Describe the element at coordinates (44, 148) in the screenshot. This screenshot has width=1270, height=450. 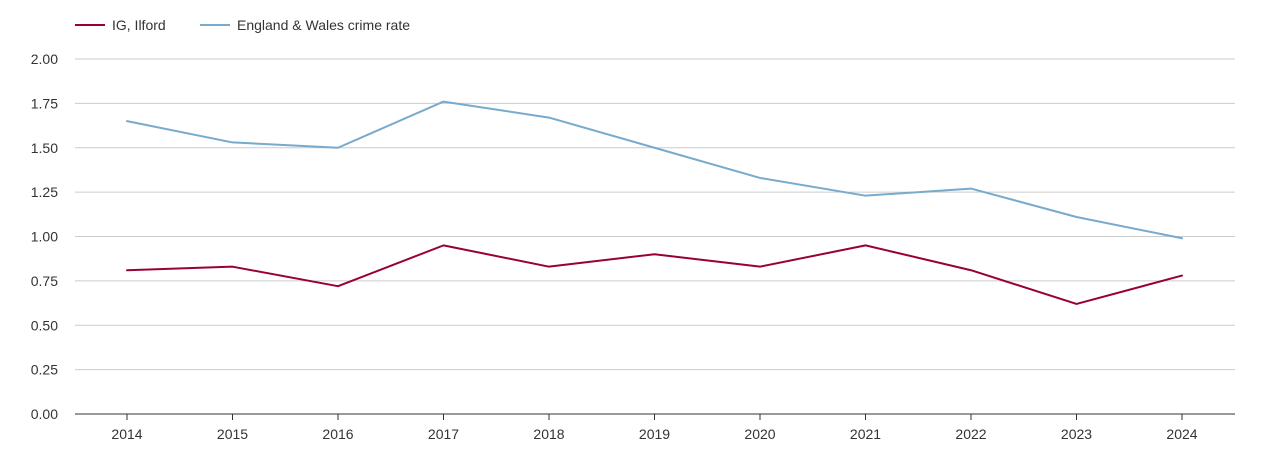
I see `y-tick-label: 1.50` at that location.